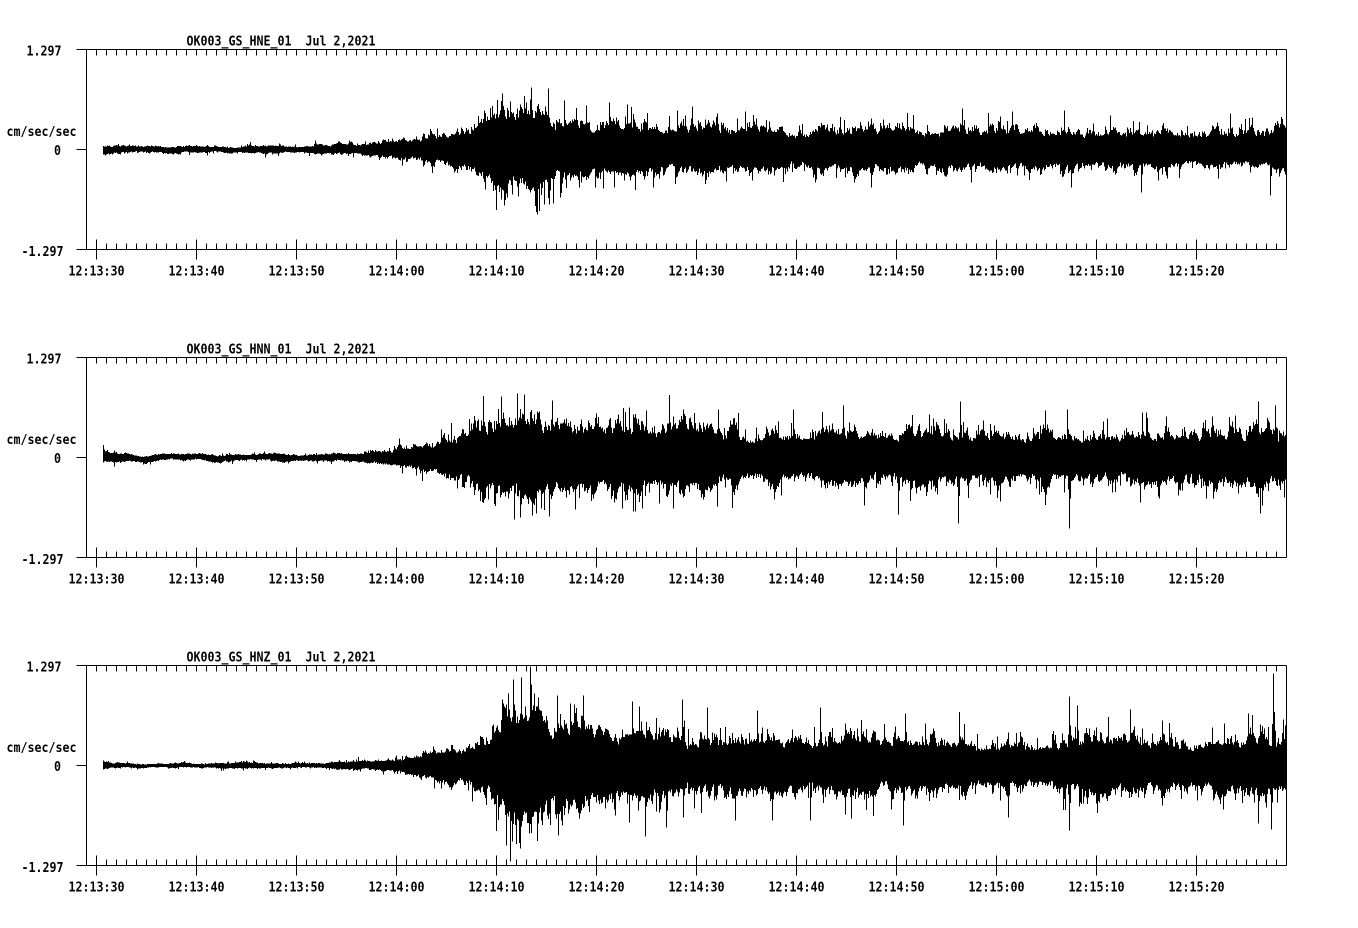 This screenshot has height=928, width=1358. Describe the element at coordinates (281, 350) in the screenshot. I see `panel-title: OK003_GS_HNN_01 Jul 2,2021` at that location.